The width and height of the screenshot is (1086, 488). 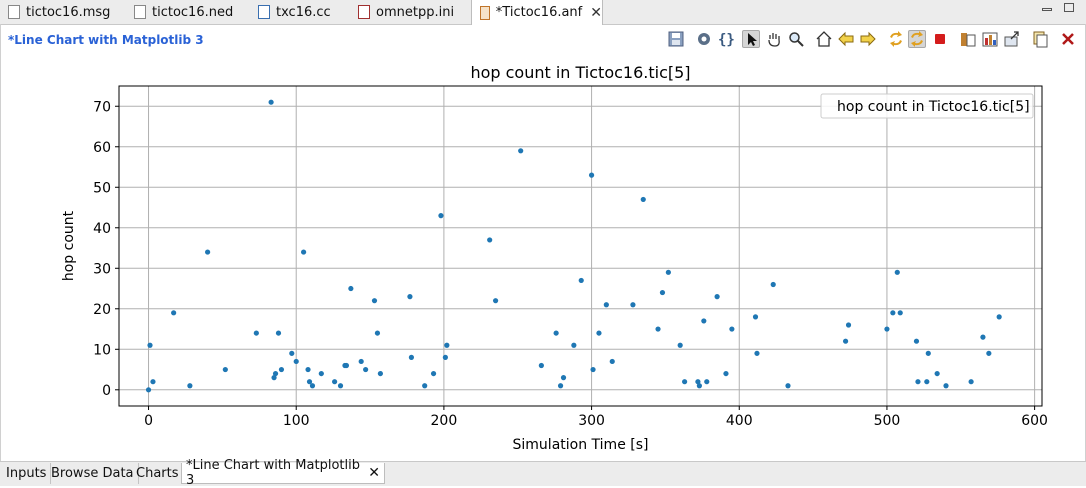 What do you see at coordinates (1040, 39) in the screenshot?
I see `copy-icon` at bounding box center [1040, 39].